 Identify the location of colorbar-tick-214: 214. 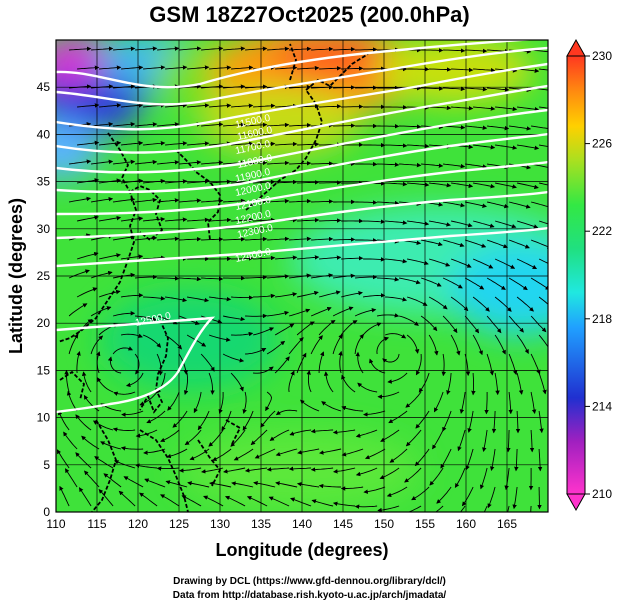
(602, 406).